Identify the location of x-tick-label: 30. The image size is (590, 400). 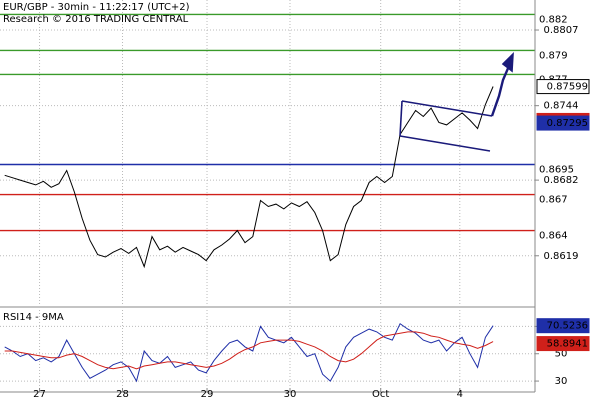
(290, 394).